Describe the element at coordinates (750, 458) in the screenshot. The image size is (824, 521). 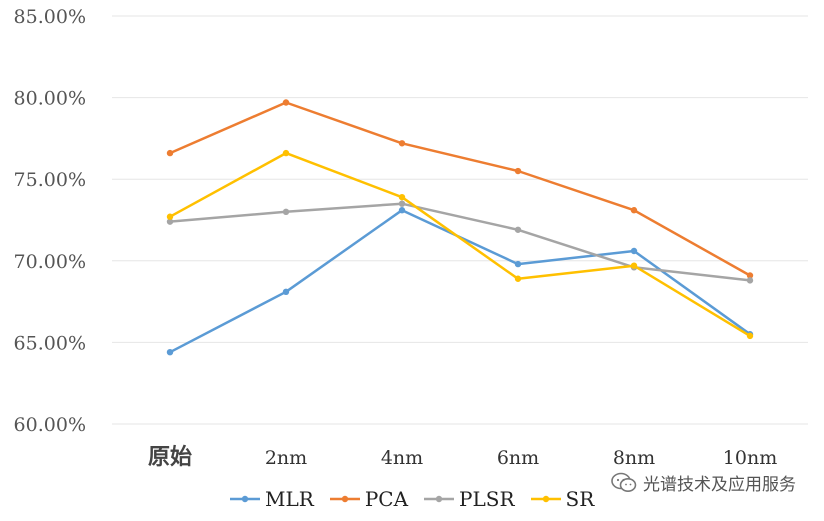
I see `x-tick-label: 10nm` at that location.